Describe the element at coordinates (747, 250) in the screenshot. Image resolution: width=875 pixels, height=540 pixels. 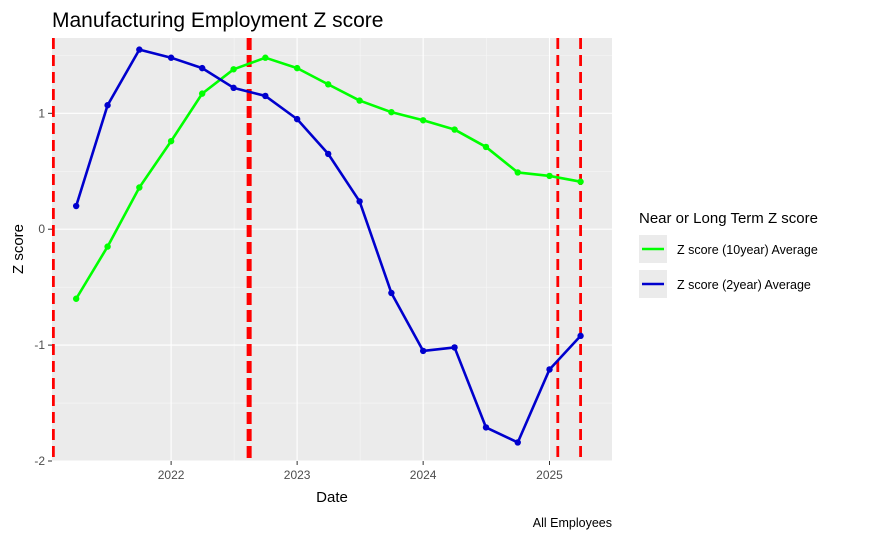
I see `legend-label: Z score (10year) Average` at that location.